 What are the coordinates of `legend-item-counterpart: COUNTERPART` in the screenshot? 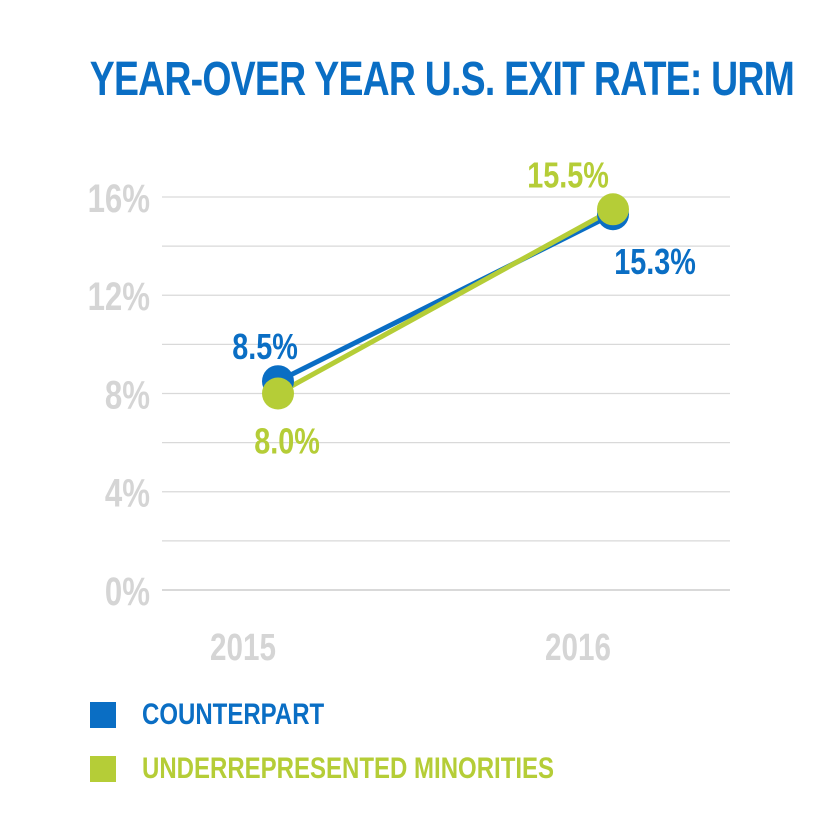 It's located at (373, 715).